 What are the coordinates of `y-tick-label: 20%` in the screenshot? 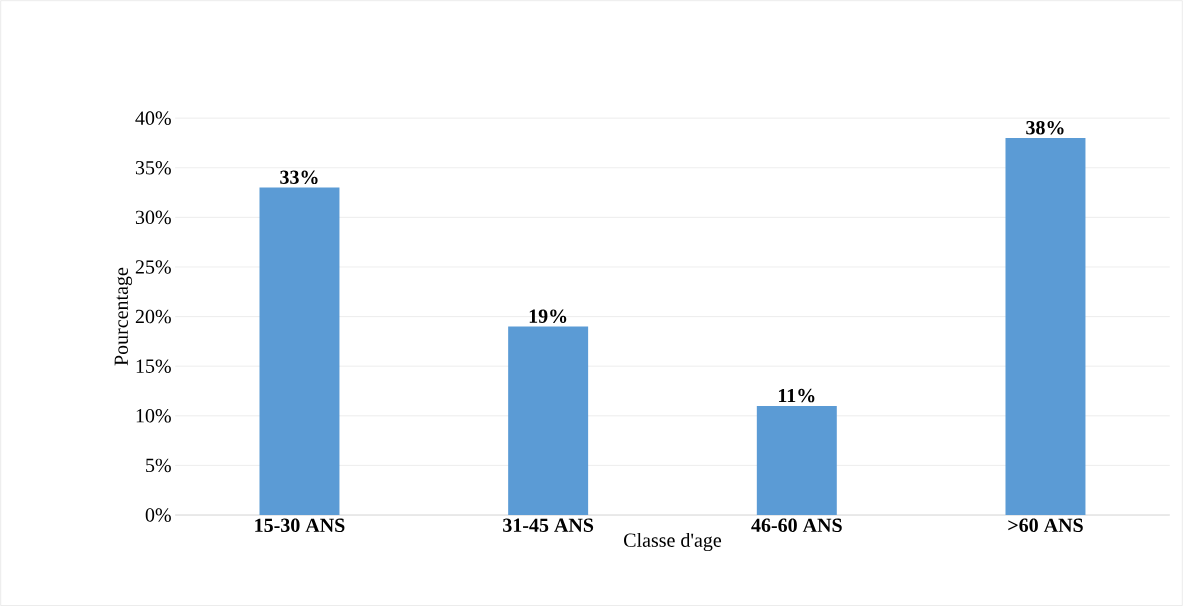 It's located at (153, 316).